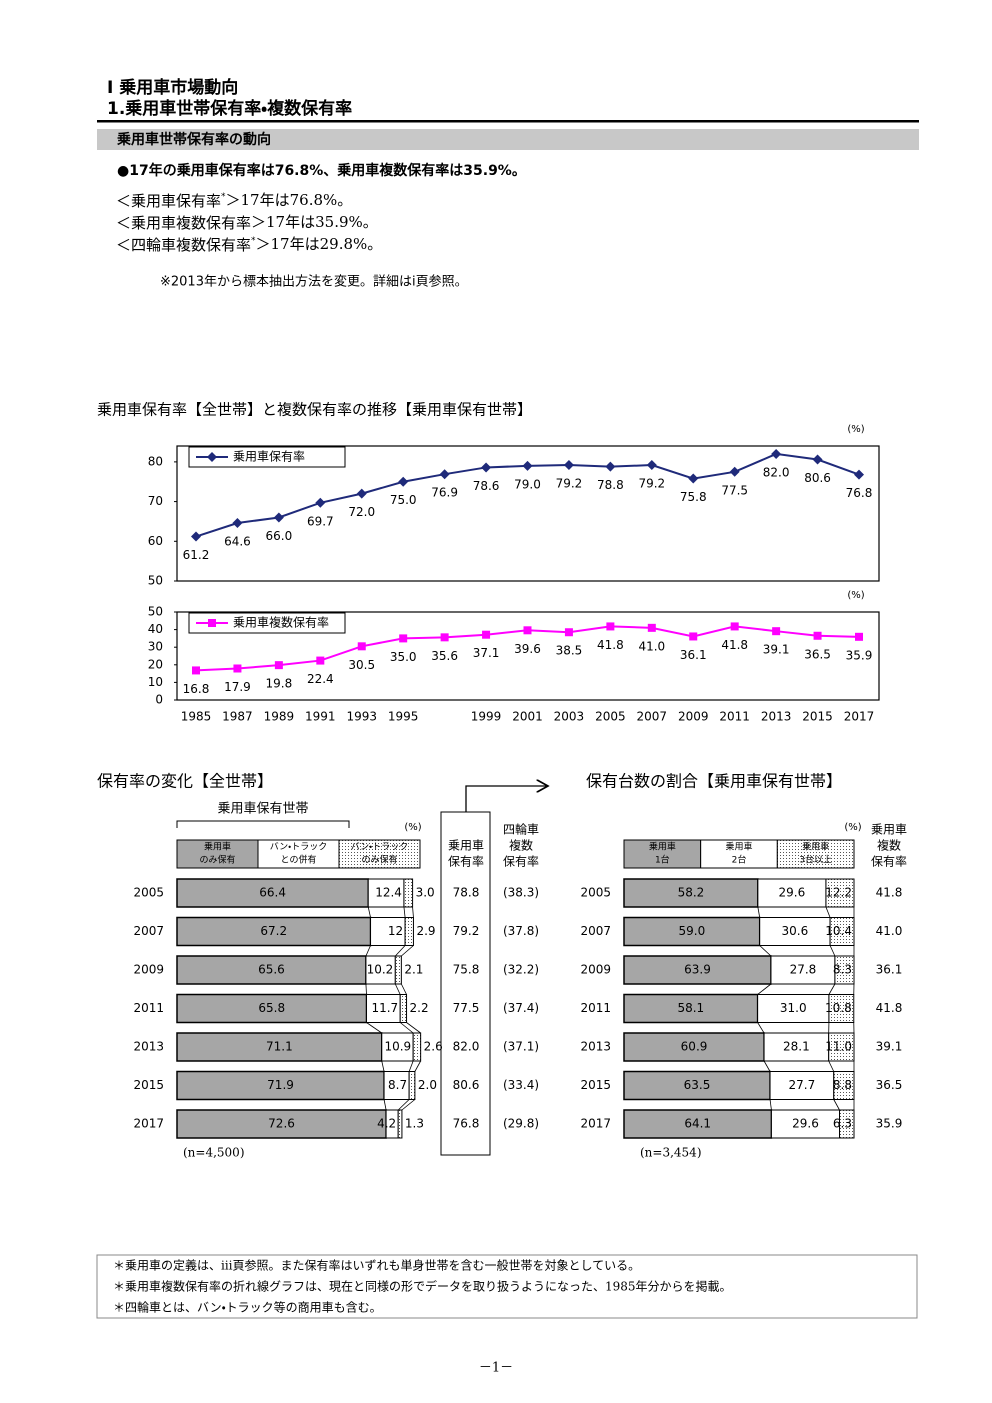  Describe the element at coordinates (234, 200) in the screenshot. I see `summary-item: ＜乗用車保有率*＞17年は76.8%。` at that location.